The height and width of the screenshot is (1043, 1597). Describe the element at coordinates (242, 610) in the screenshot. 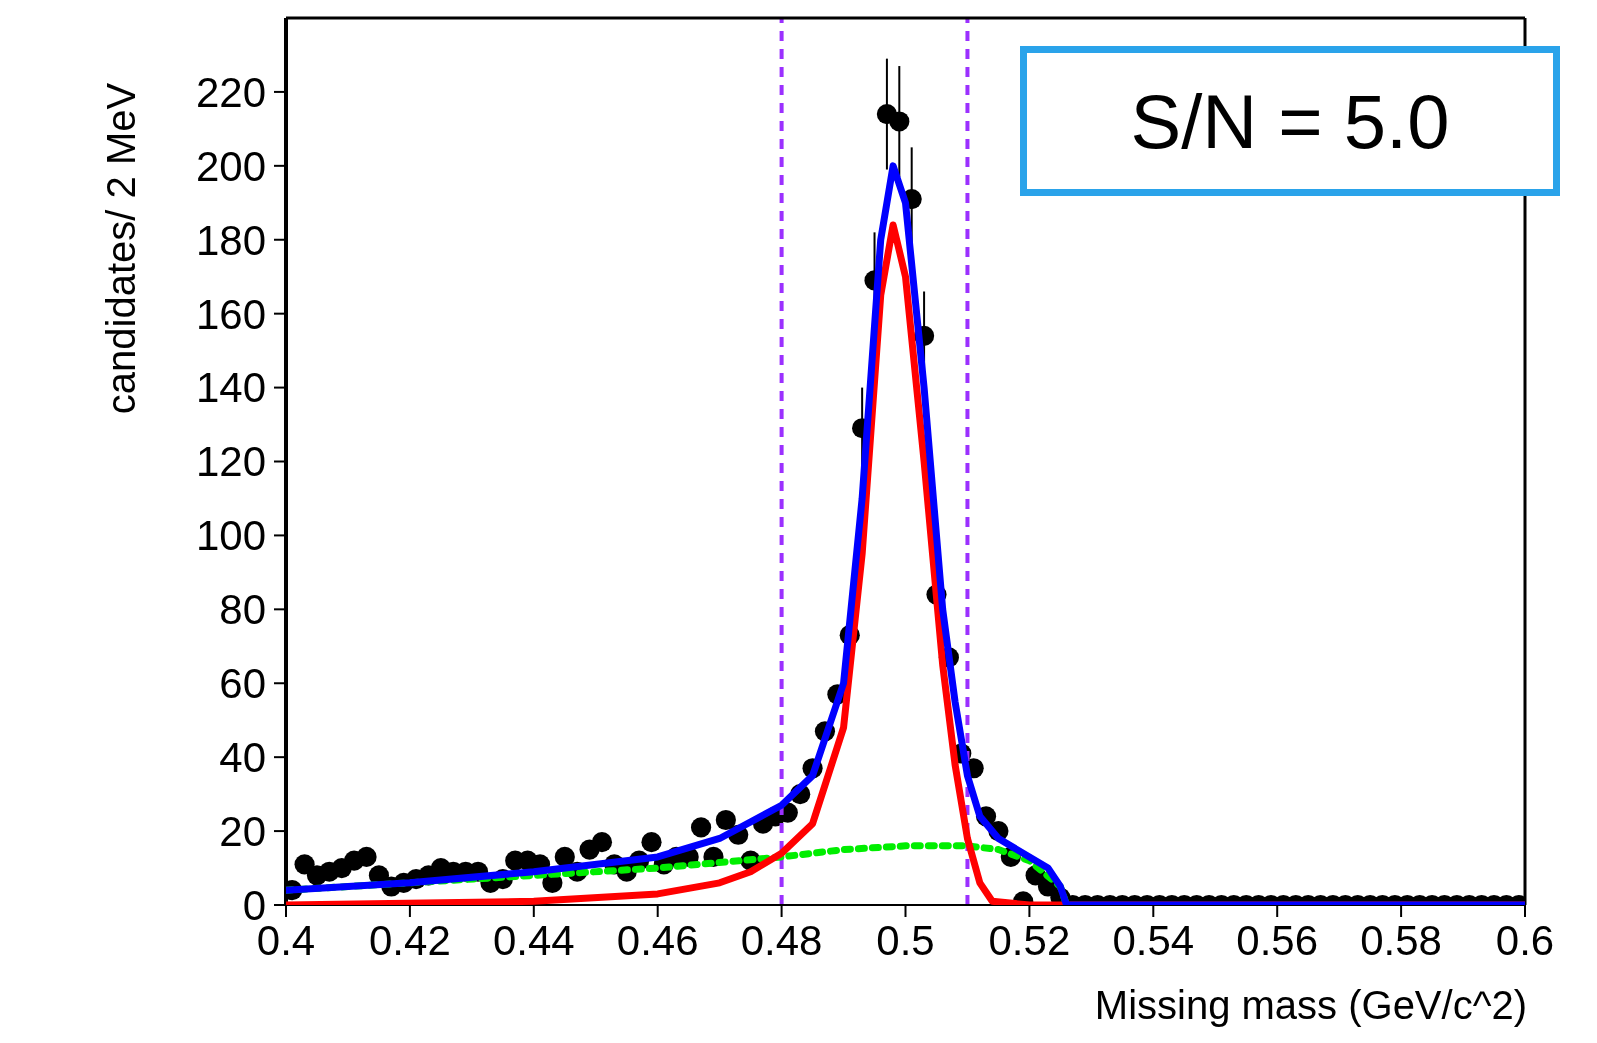

I see `y-tick-label: 80` at that location.